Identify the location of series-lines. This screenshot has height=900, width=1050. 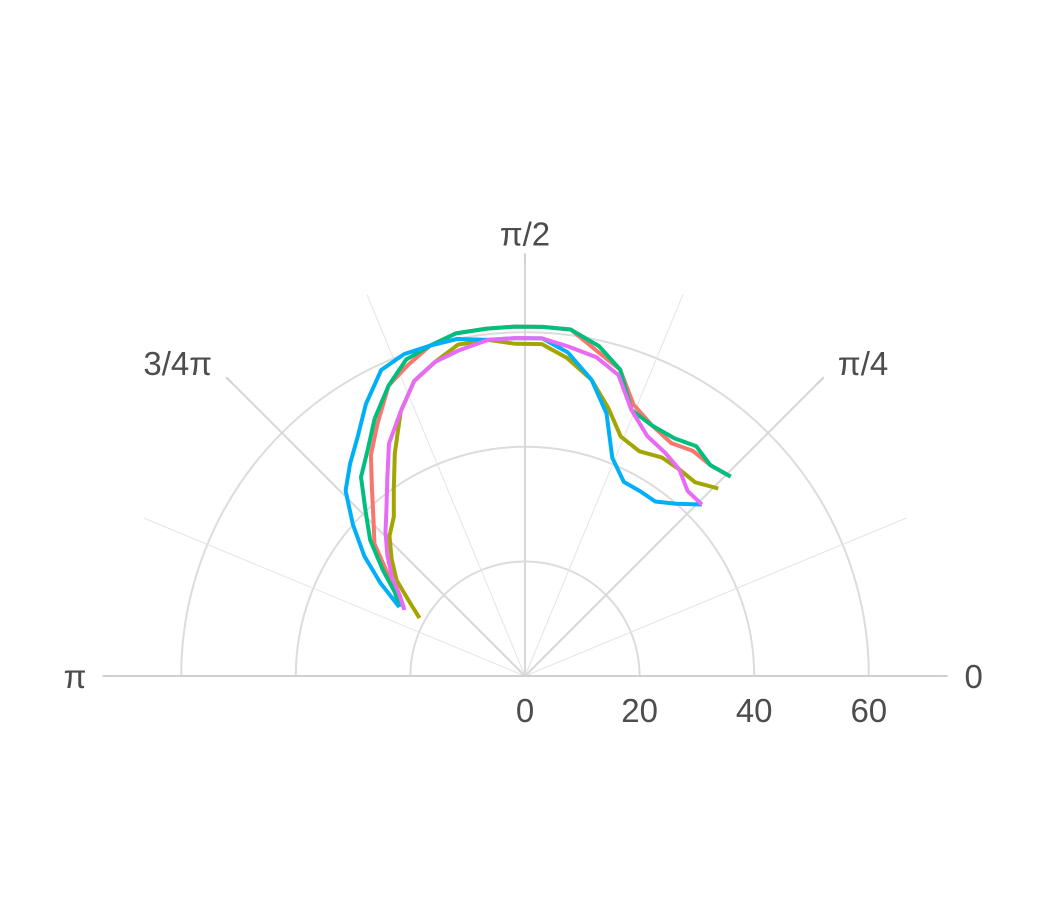
(537, 472).